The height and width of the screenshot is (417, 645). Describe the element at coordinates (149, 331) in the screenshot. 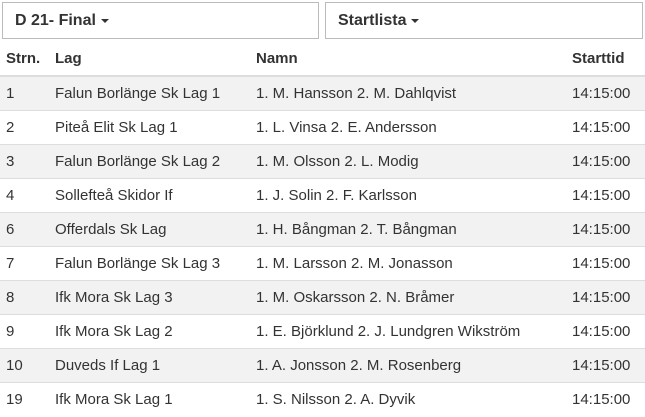

I see `team: Ifk Mora Sk Lag 2` at that location.